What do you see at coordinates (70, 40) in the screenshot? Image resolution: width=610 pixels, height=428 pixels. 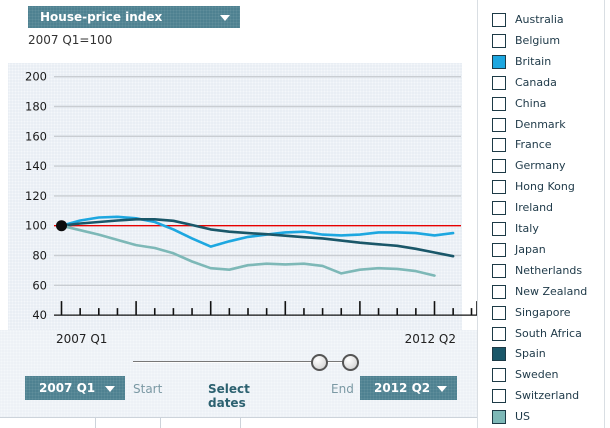 I see `index-base-note: 2007 Q1=100` at bounding box center [70, 40].